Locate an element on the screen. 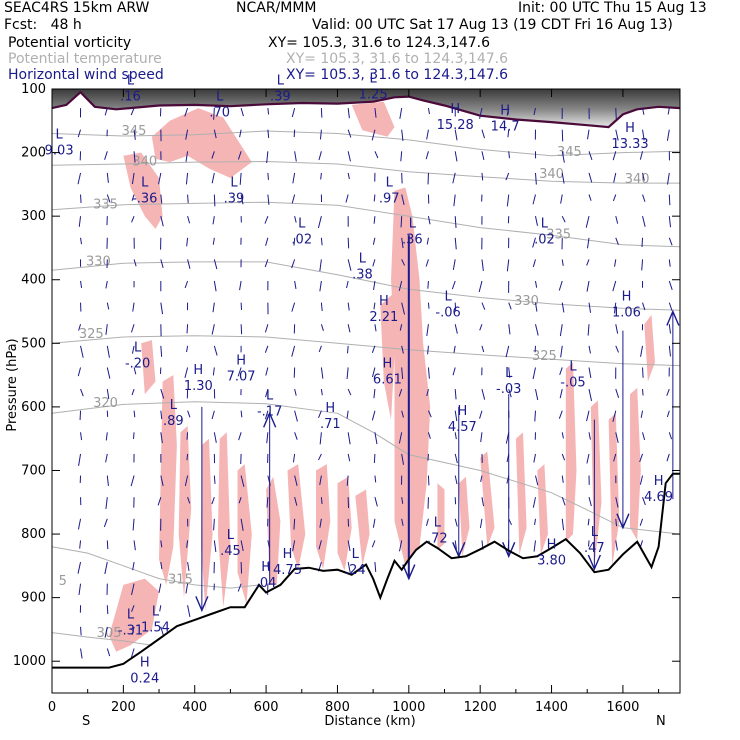 The image size is (740, 740). extremum-value: .97 is located at coordinates (389, 198).